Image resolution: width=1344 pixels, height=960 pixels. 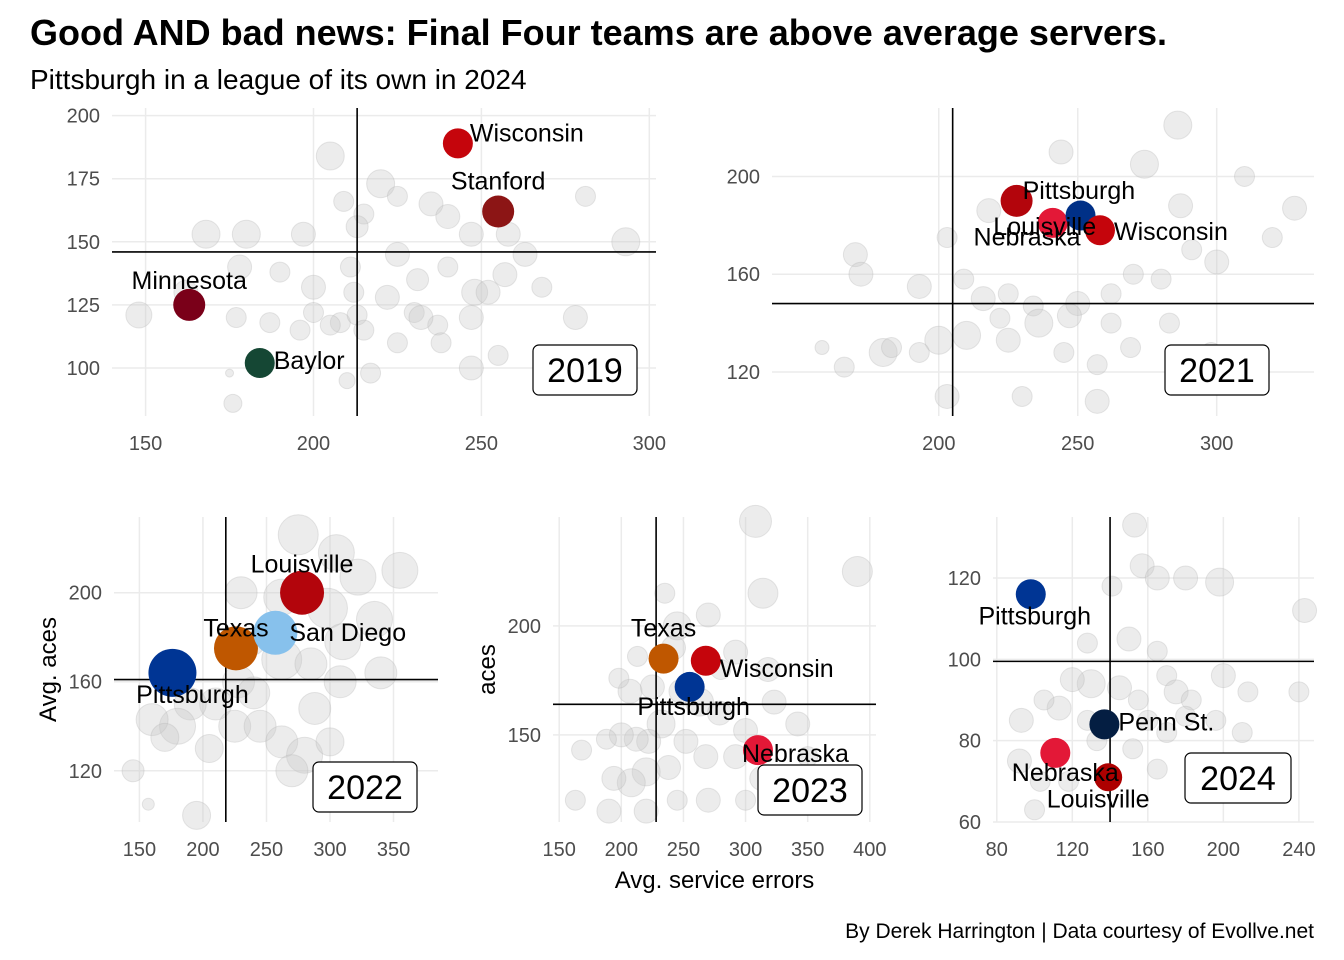 What do you see at coordinates (85, 683) in the screenshot?
I see `y-tick-label: 160` at bounding box center [85, 683].